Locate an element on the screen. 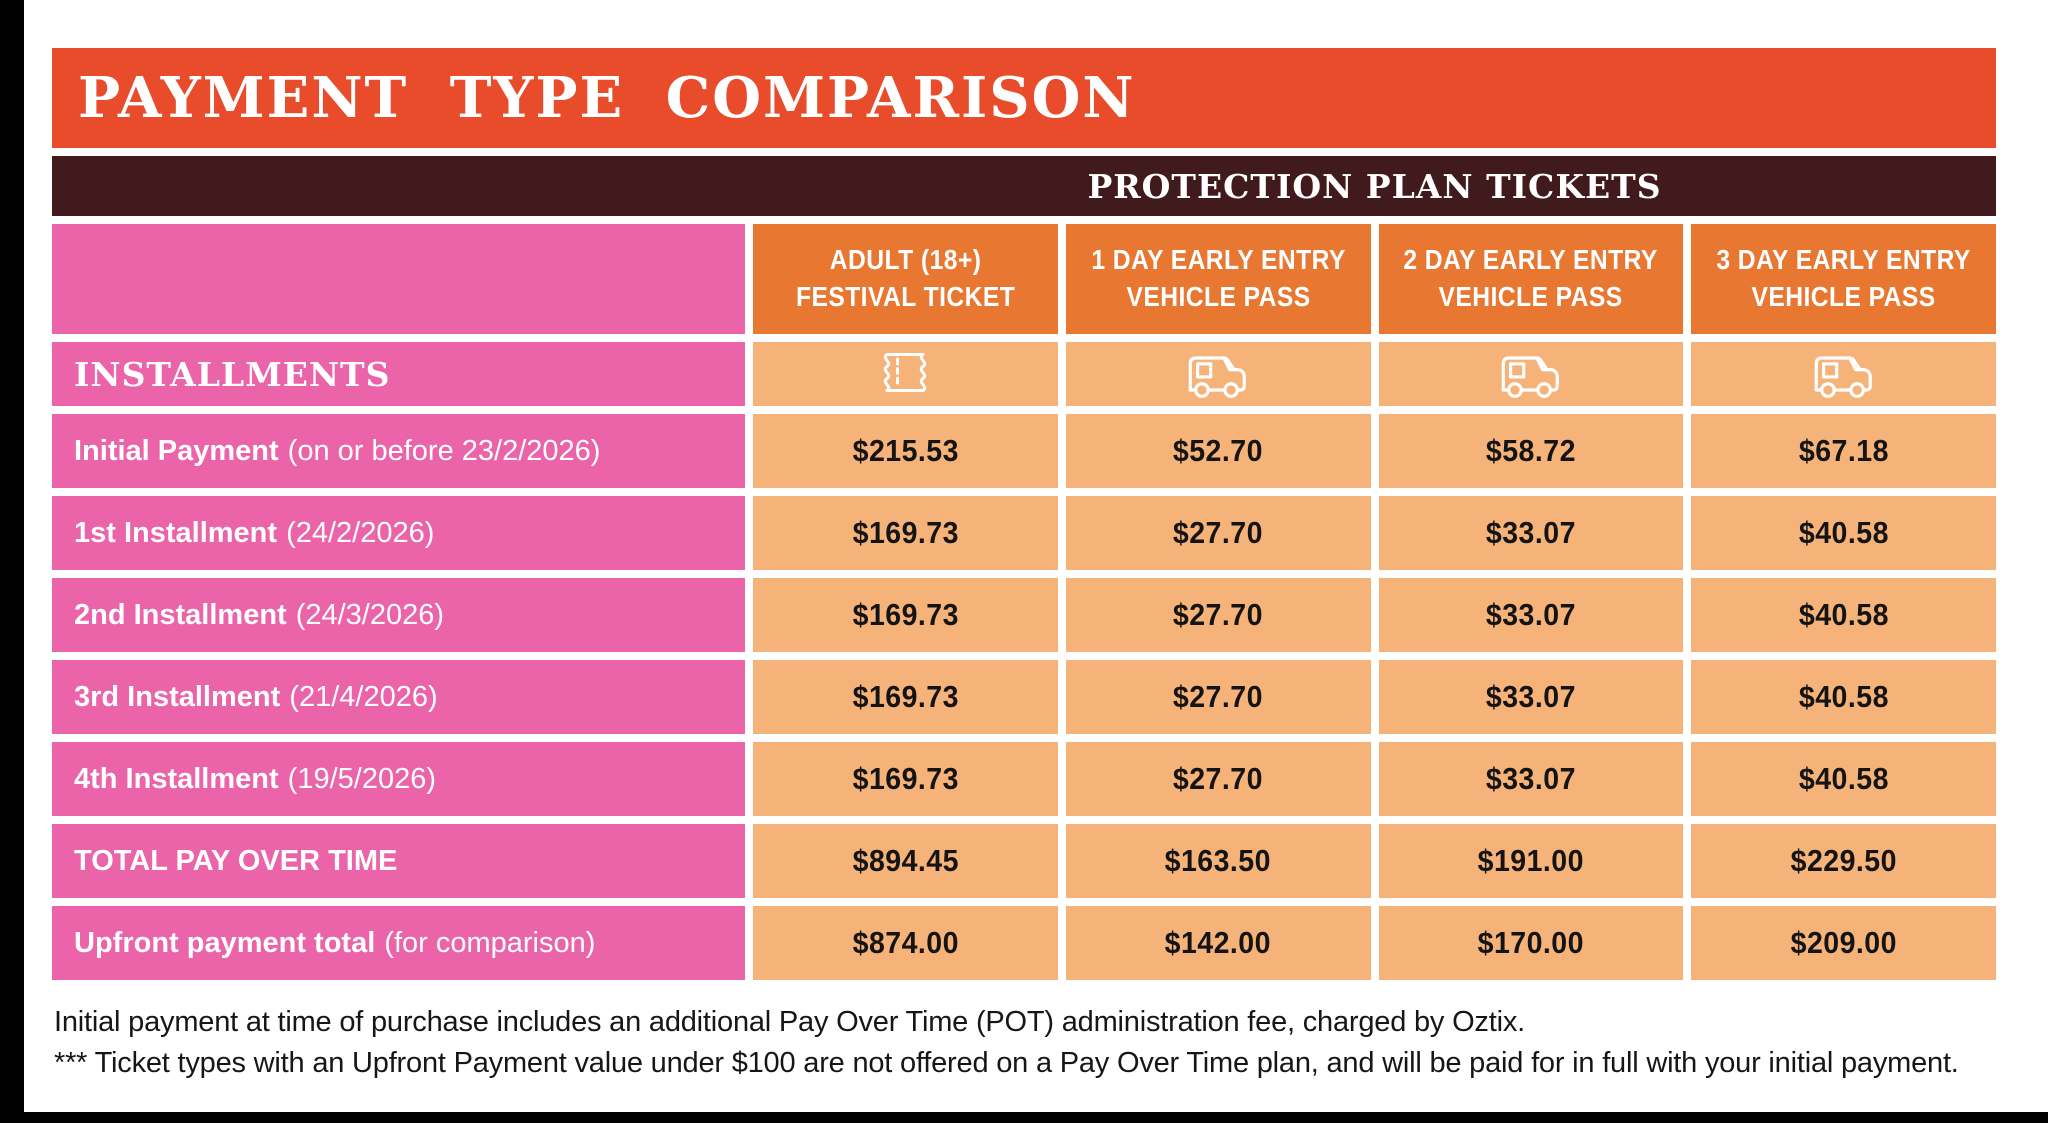  page-title: PAYMENT TYPE COMPARISON is located at coordinates (607, 98).